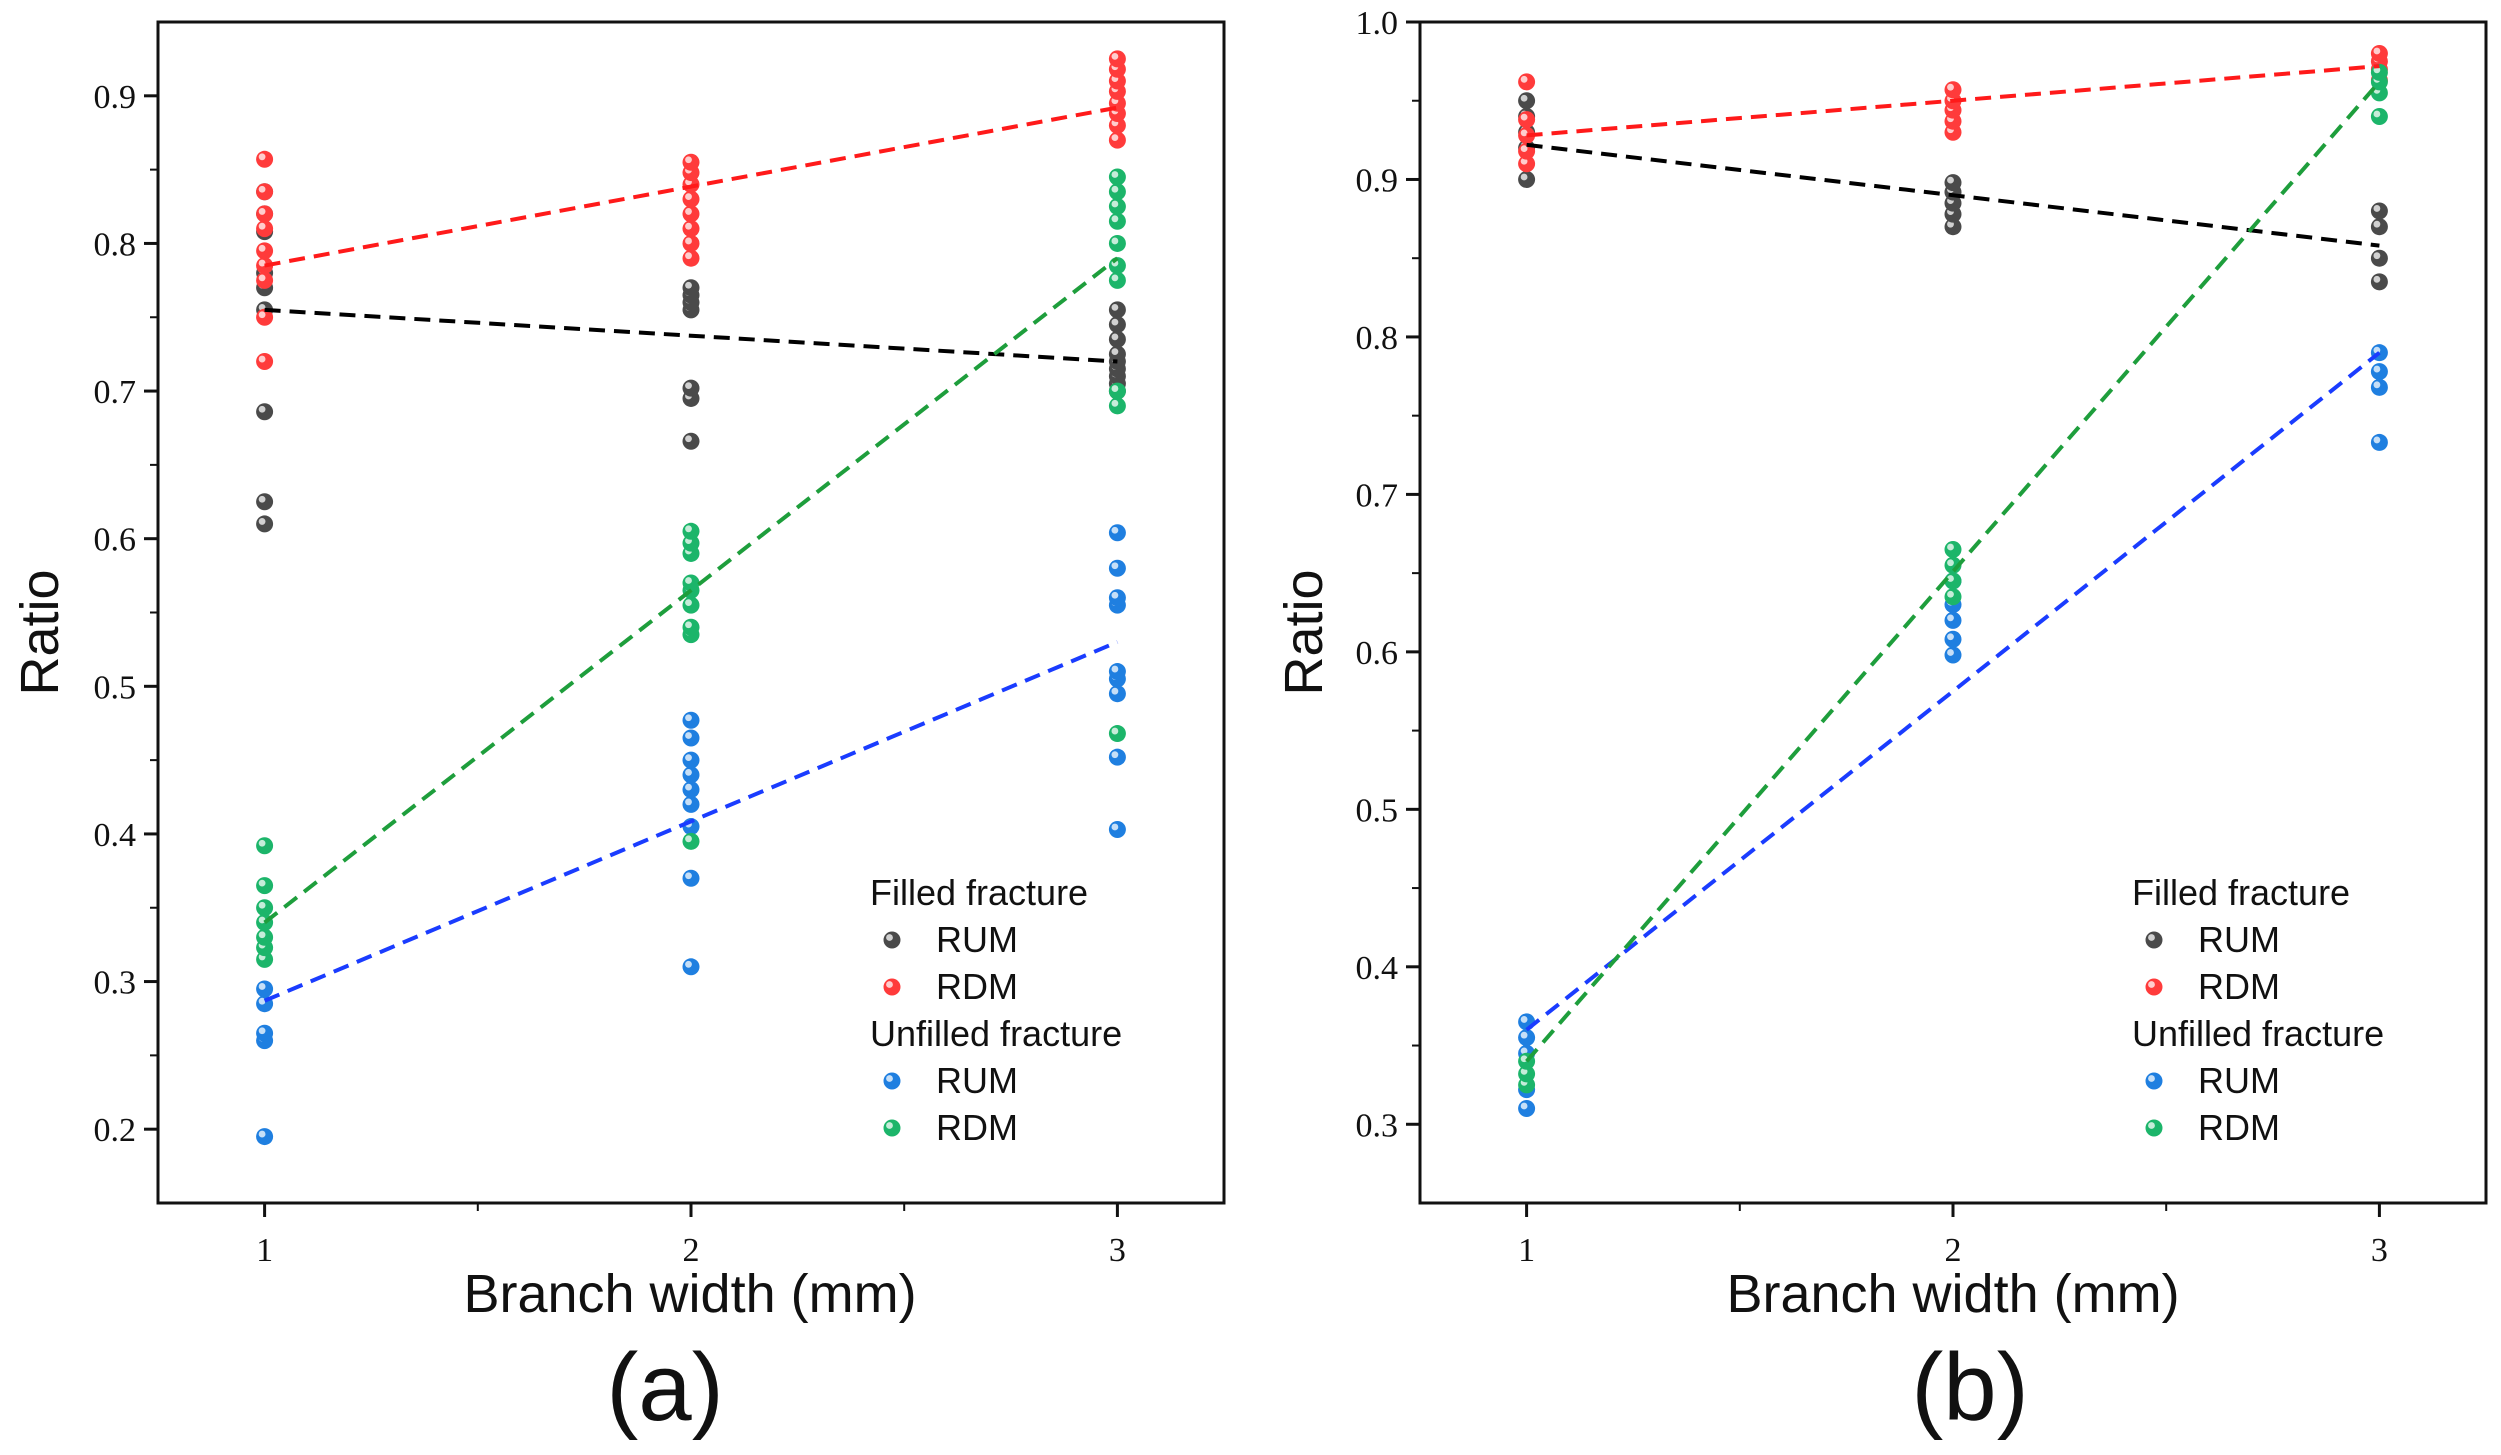 This screenshot has width=2501, height=1455. Describe the element at coordinates (664, 1387) in the screenshot. I see `panel-label: (a)` at that location.